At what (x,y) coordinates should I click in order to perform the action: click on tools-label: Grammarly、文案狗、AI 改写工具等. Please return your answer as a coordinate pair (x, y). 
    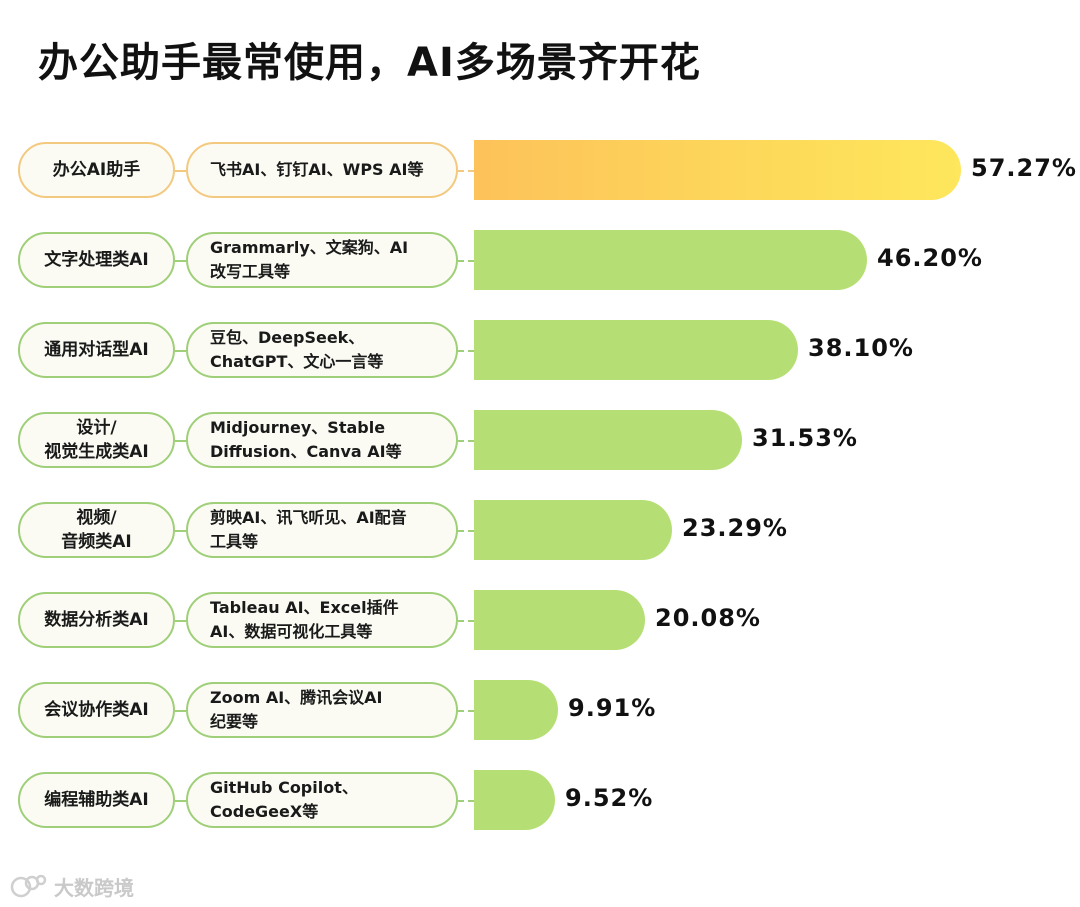
    Looking at the image, I should click on (309, 260).